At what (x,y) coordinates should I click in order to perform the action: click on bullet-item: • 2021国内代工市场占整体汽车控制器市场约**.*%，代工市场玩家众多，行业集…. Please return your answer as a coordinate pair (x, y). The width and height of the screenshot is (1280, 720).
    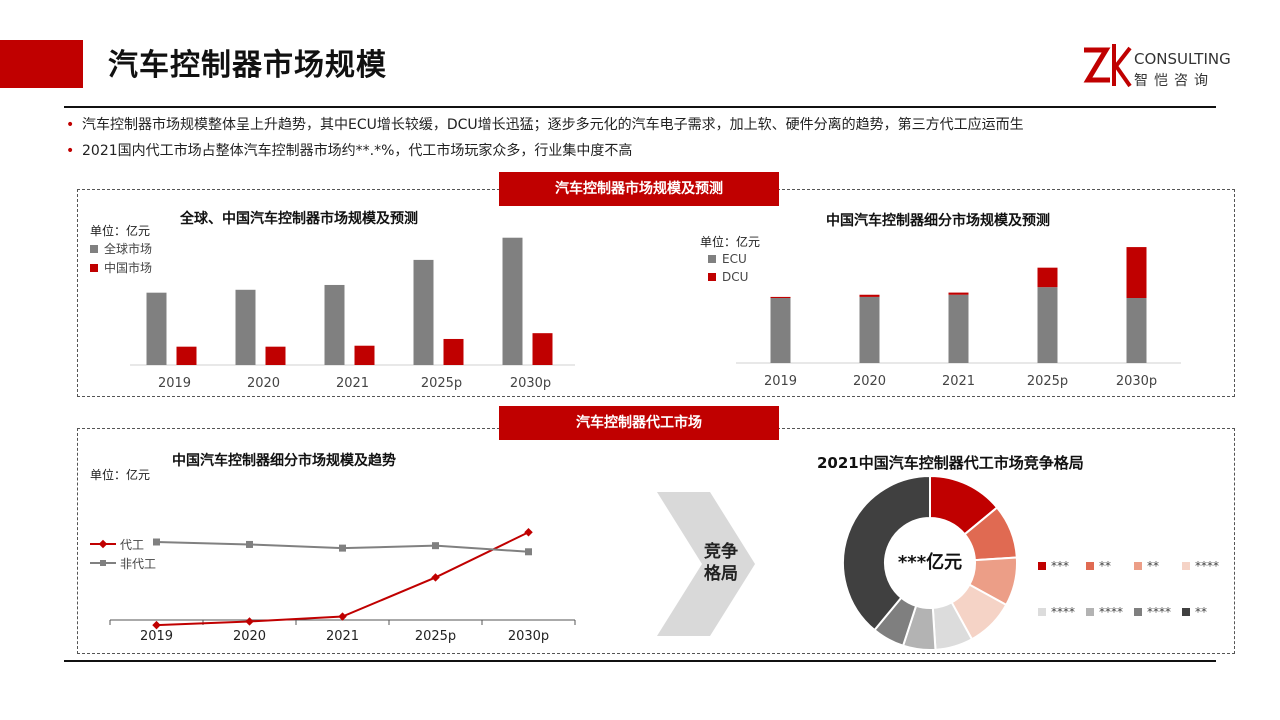
    Looking at the image, I should click on (349, 151).